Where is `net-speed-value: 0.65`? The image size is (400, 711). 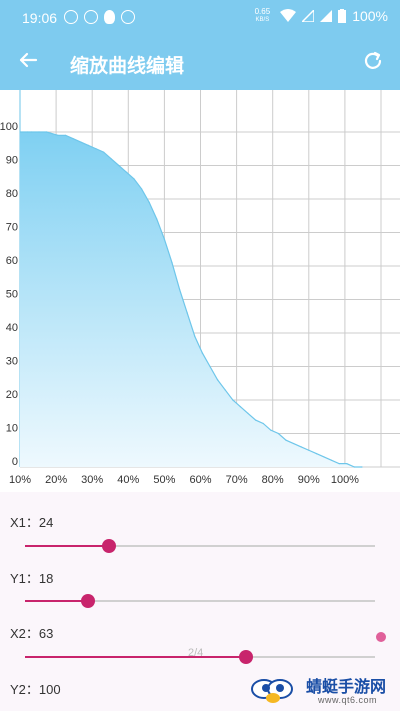
net-speed-value: 0.65 is located at coordinates (262, 11).